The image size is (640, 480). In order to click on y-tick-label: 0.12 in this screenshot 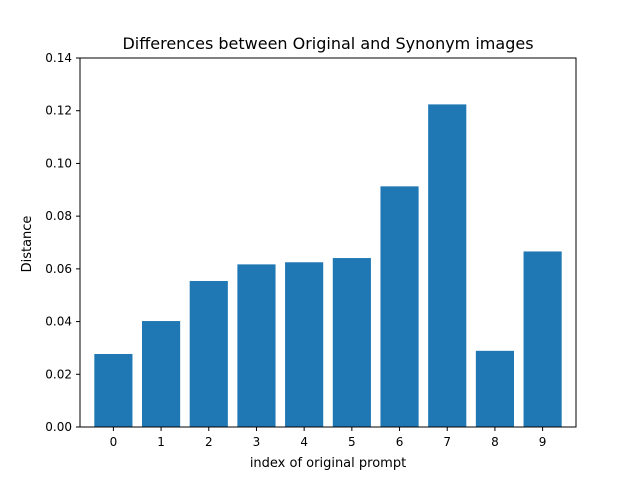, I will do `click(58, 111)`.